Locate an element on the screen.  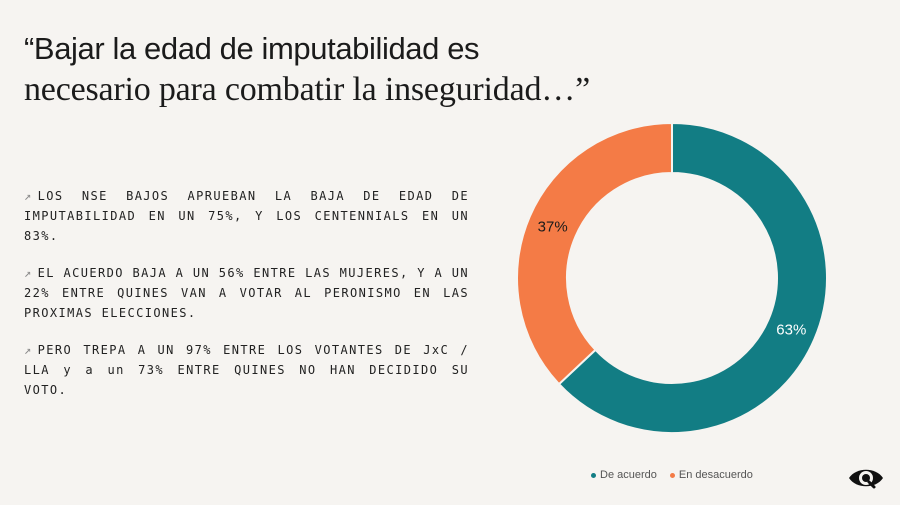
legend-item-de-acuerdo: De acuerdo is located at coordinates (624, 475).